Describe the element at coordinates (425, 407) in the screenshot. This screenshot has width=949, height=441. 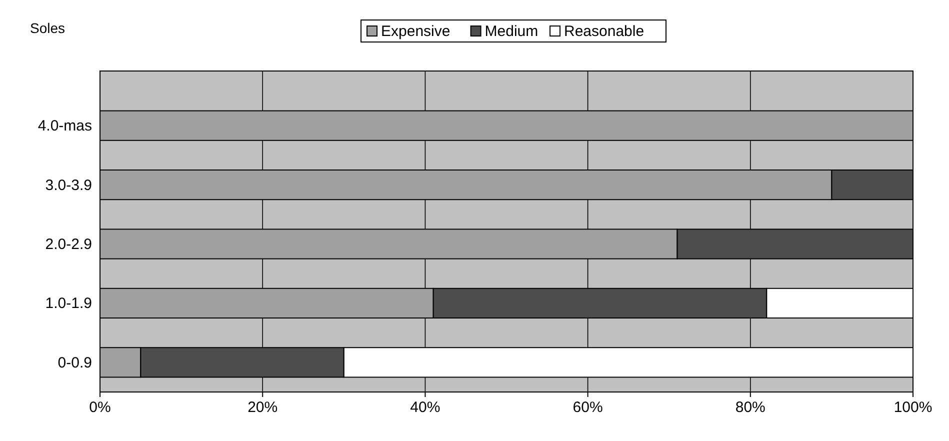
I see `x-tick-label: 40%` at that location.